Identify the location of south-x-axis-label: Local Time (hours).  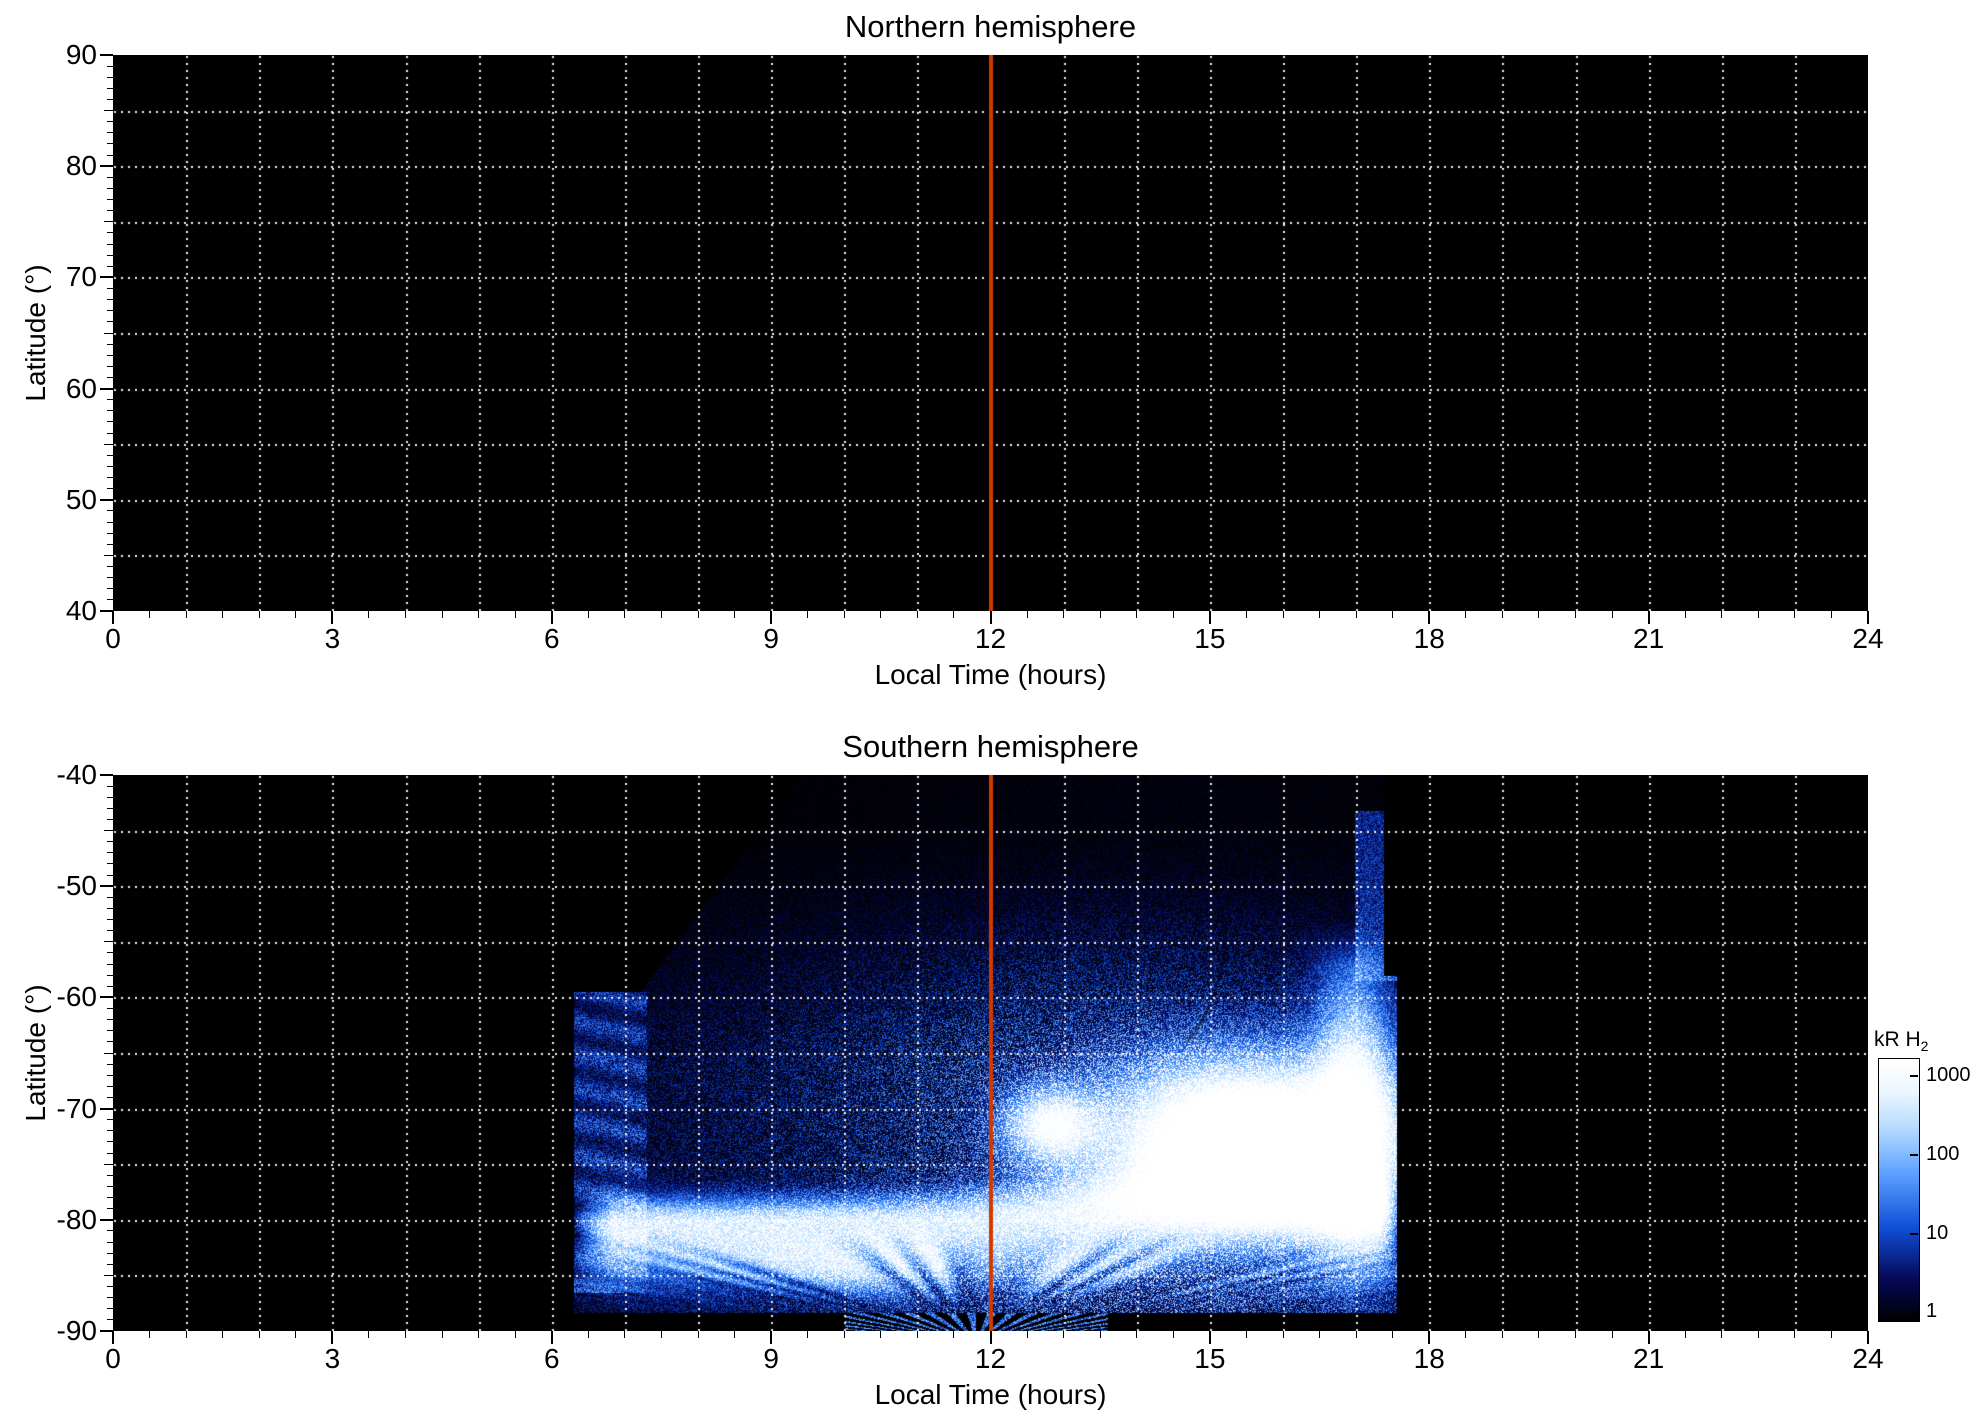
(990, 1394).